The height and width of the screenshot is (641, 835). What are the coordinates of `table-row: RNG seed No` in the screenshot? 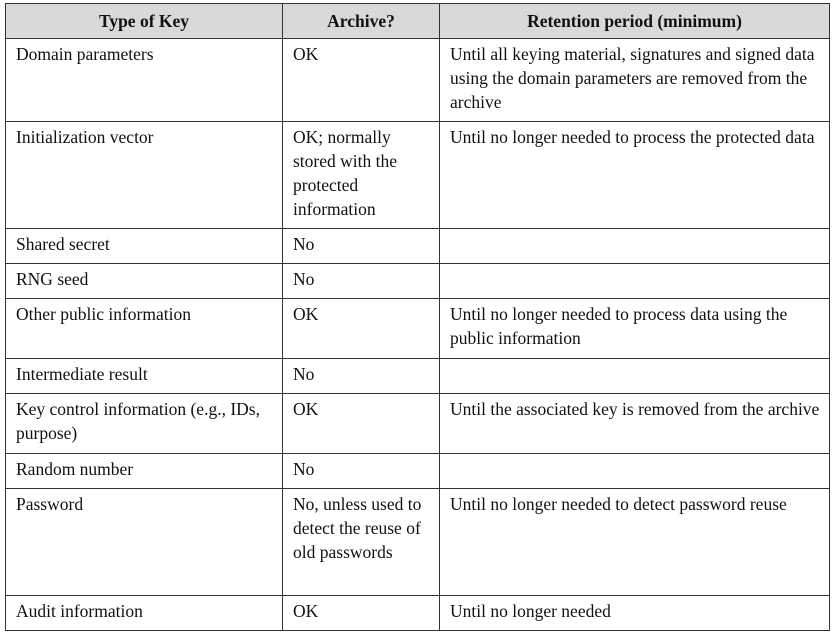 It's located at (417, 281).